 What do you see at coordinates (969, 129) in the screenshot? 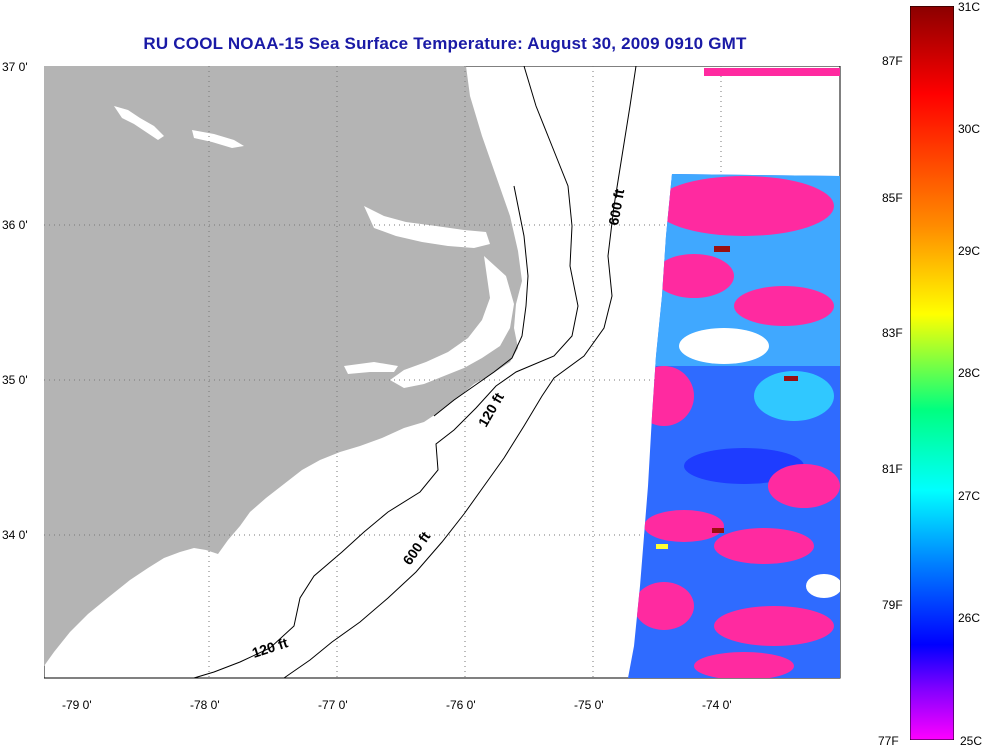
I see `colorbar-c-30: 30C` at bounding box center [969, 129].